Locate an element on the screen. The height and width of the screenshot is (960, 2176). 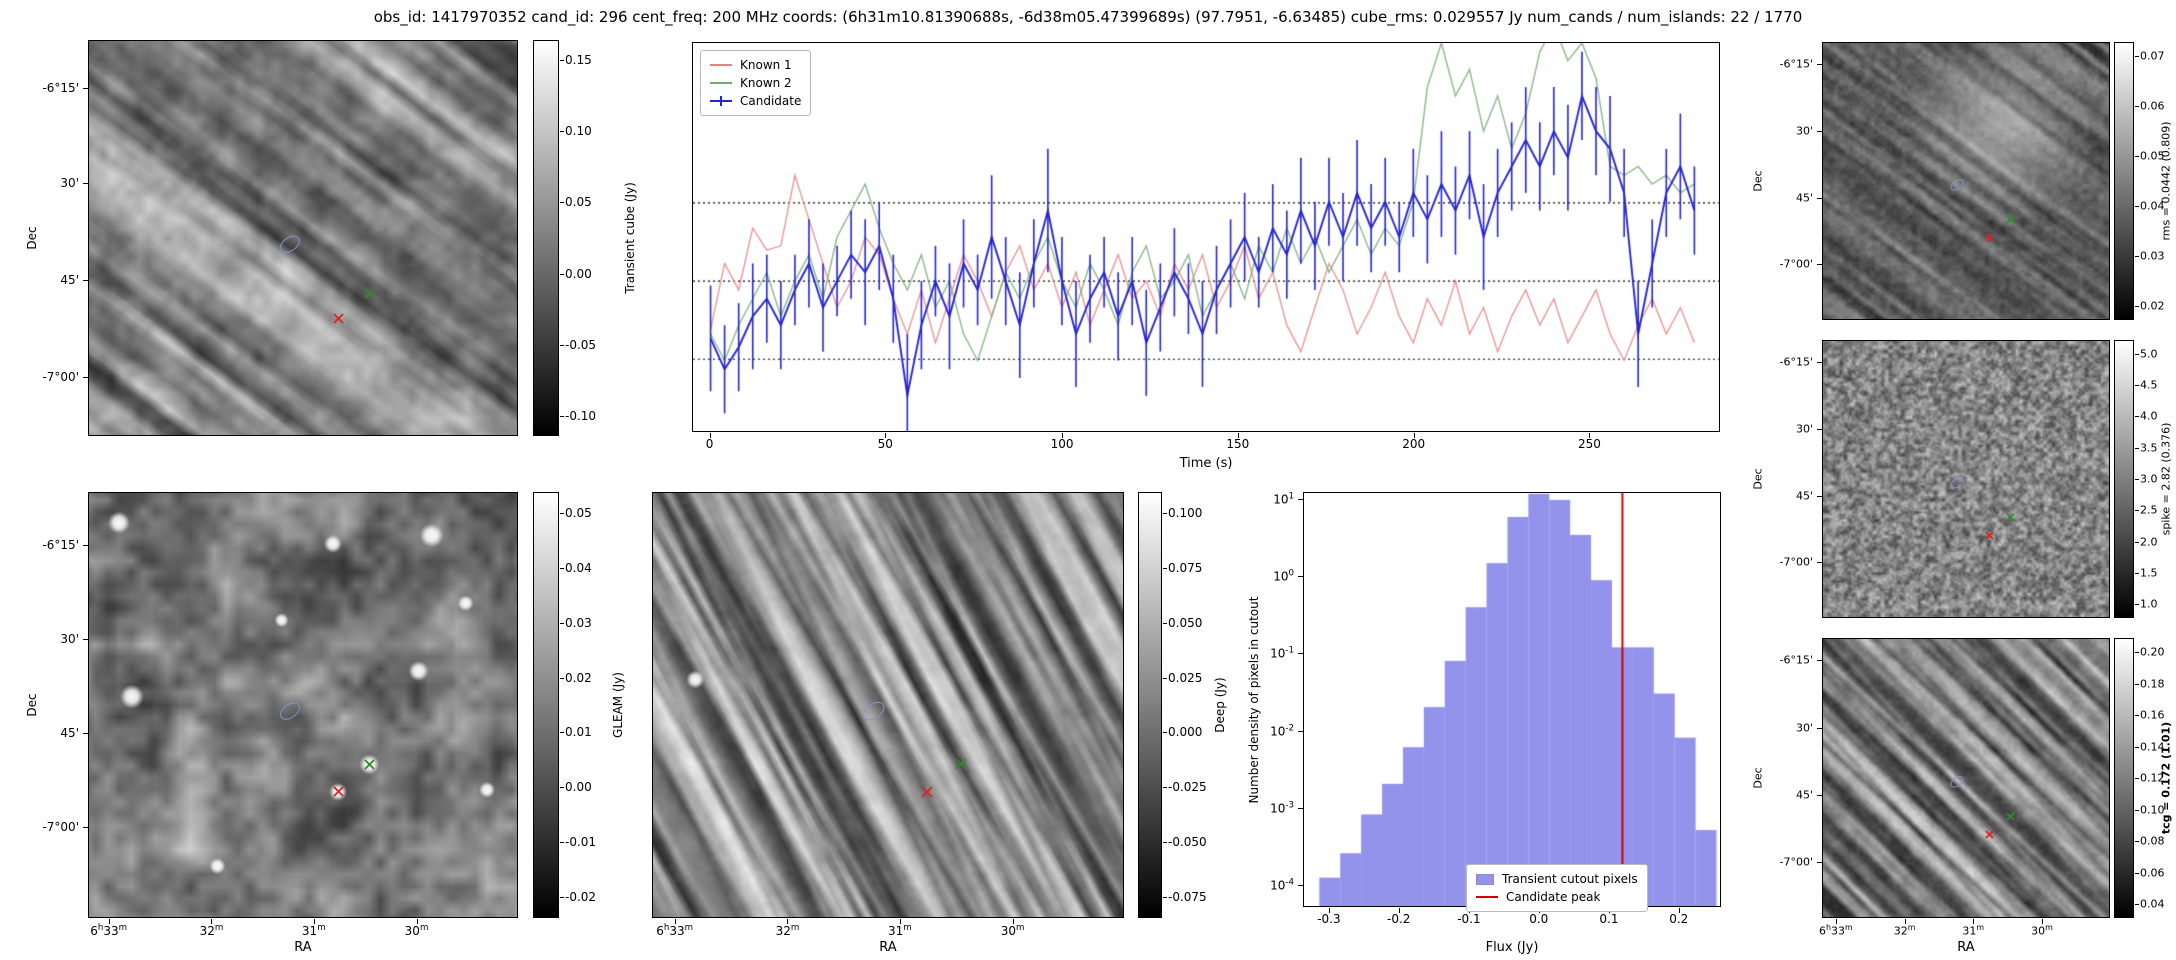
tcg-image is located at coordinates (1966, 778).